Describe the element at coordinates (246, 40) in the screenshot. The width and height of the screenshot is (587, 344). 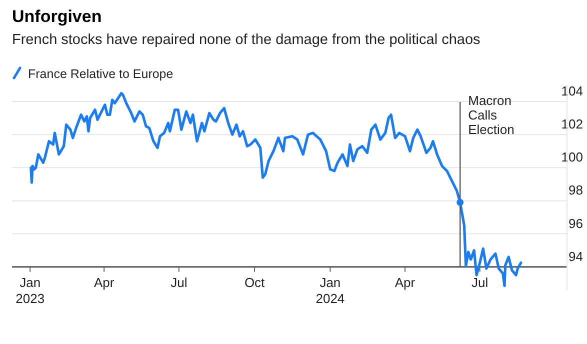
I see `chart-subtitle: French stocks have repaired none of the damage from the political chaos` at that location.